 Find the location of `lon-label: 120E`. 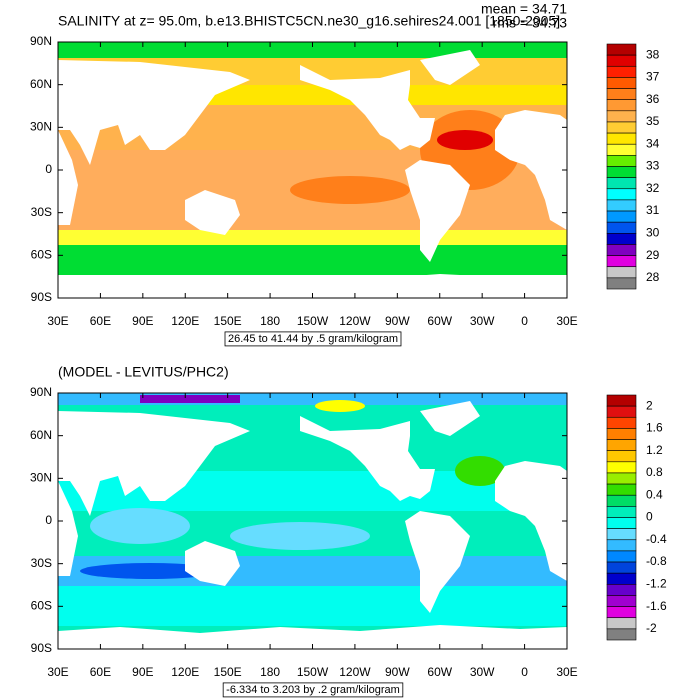

lon-label: 120E is located at coordinates (185, 672).